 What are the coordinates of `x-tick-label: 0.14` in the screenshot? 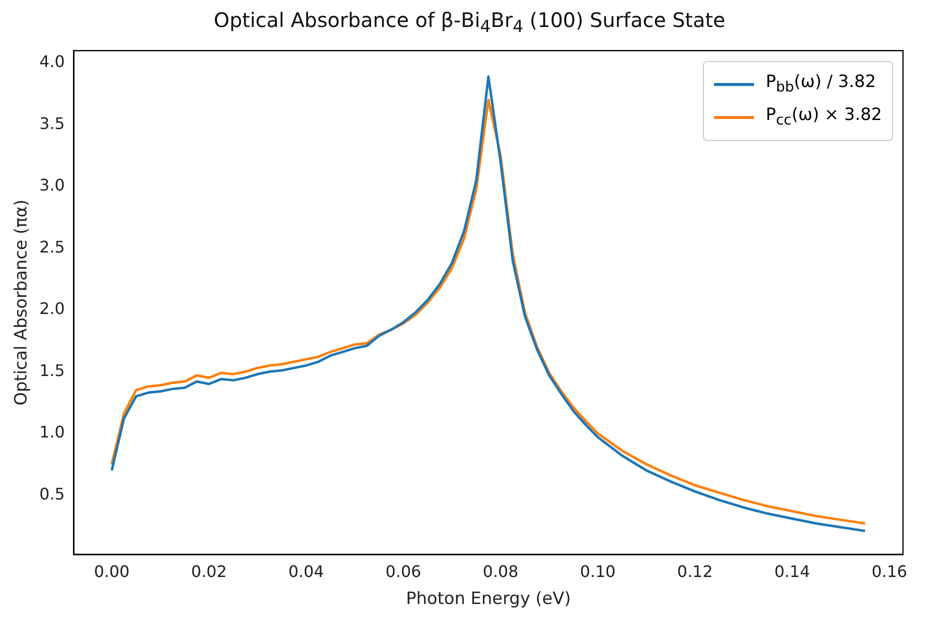 It's located at (792, 572).